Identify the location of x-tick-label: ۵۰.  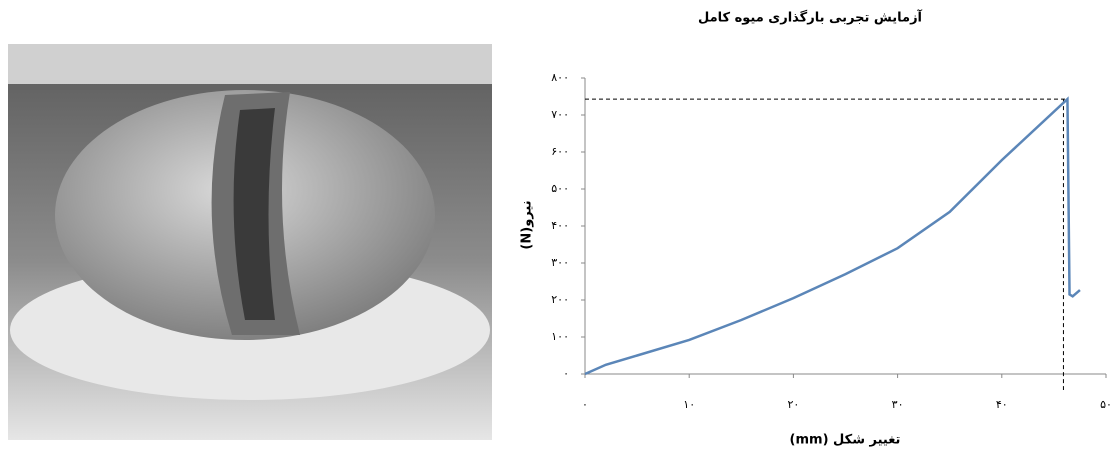
(1106, 404).